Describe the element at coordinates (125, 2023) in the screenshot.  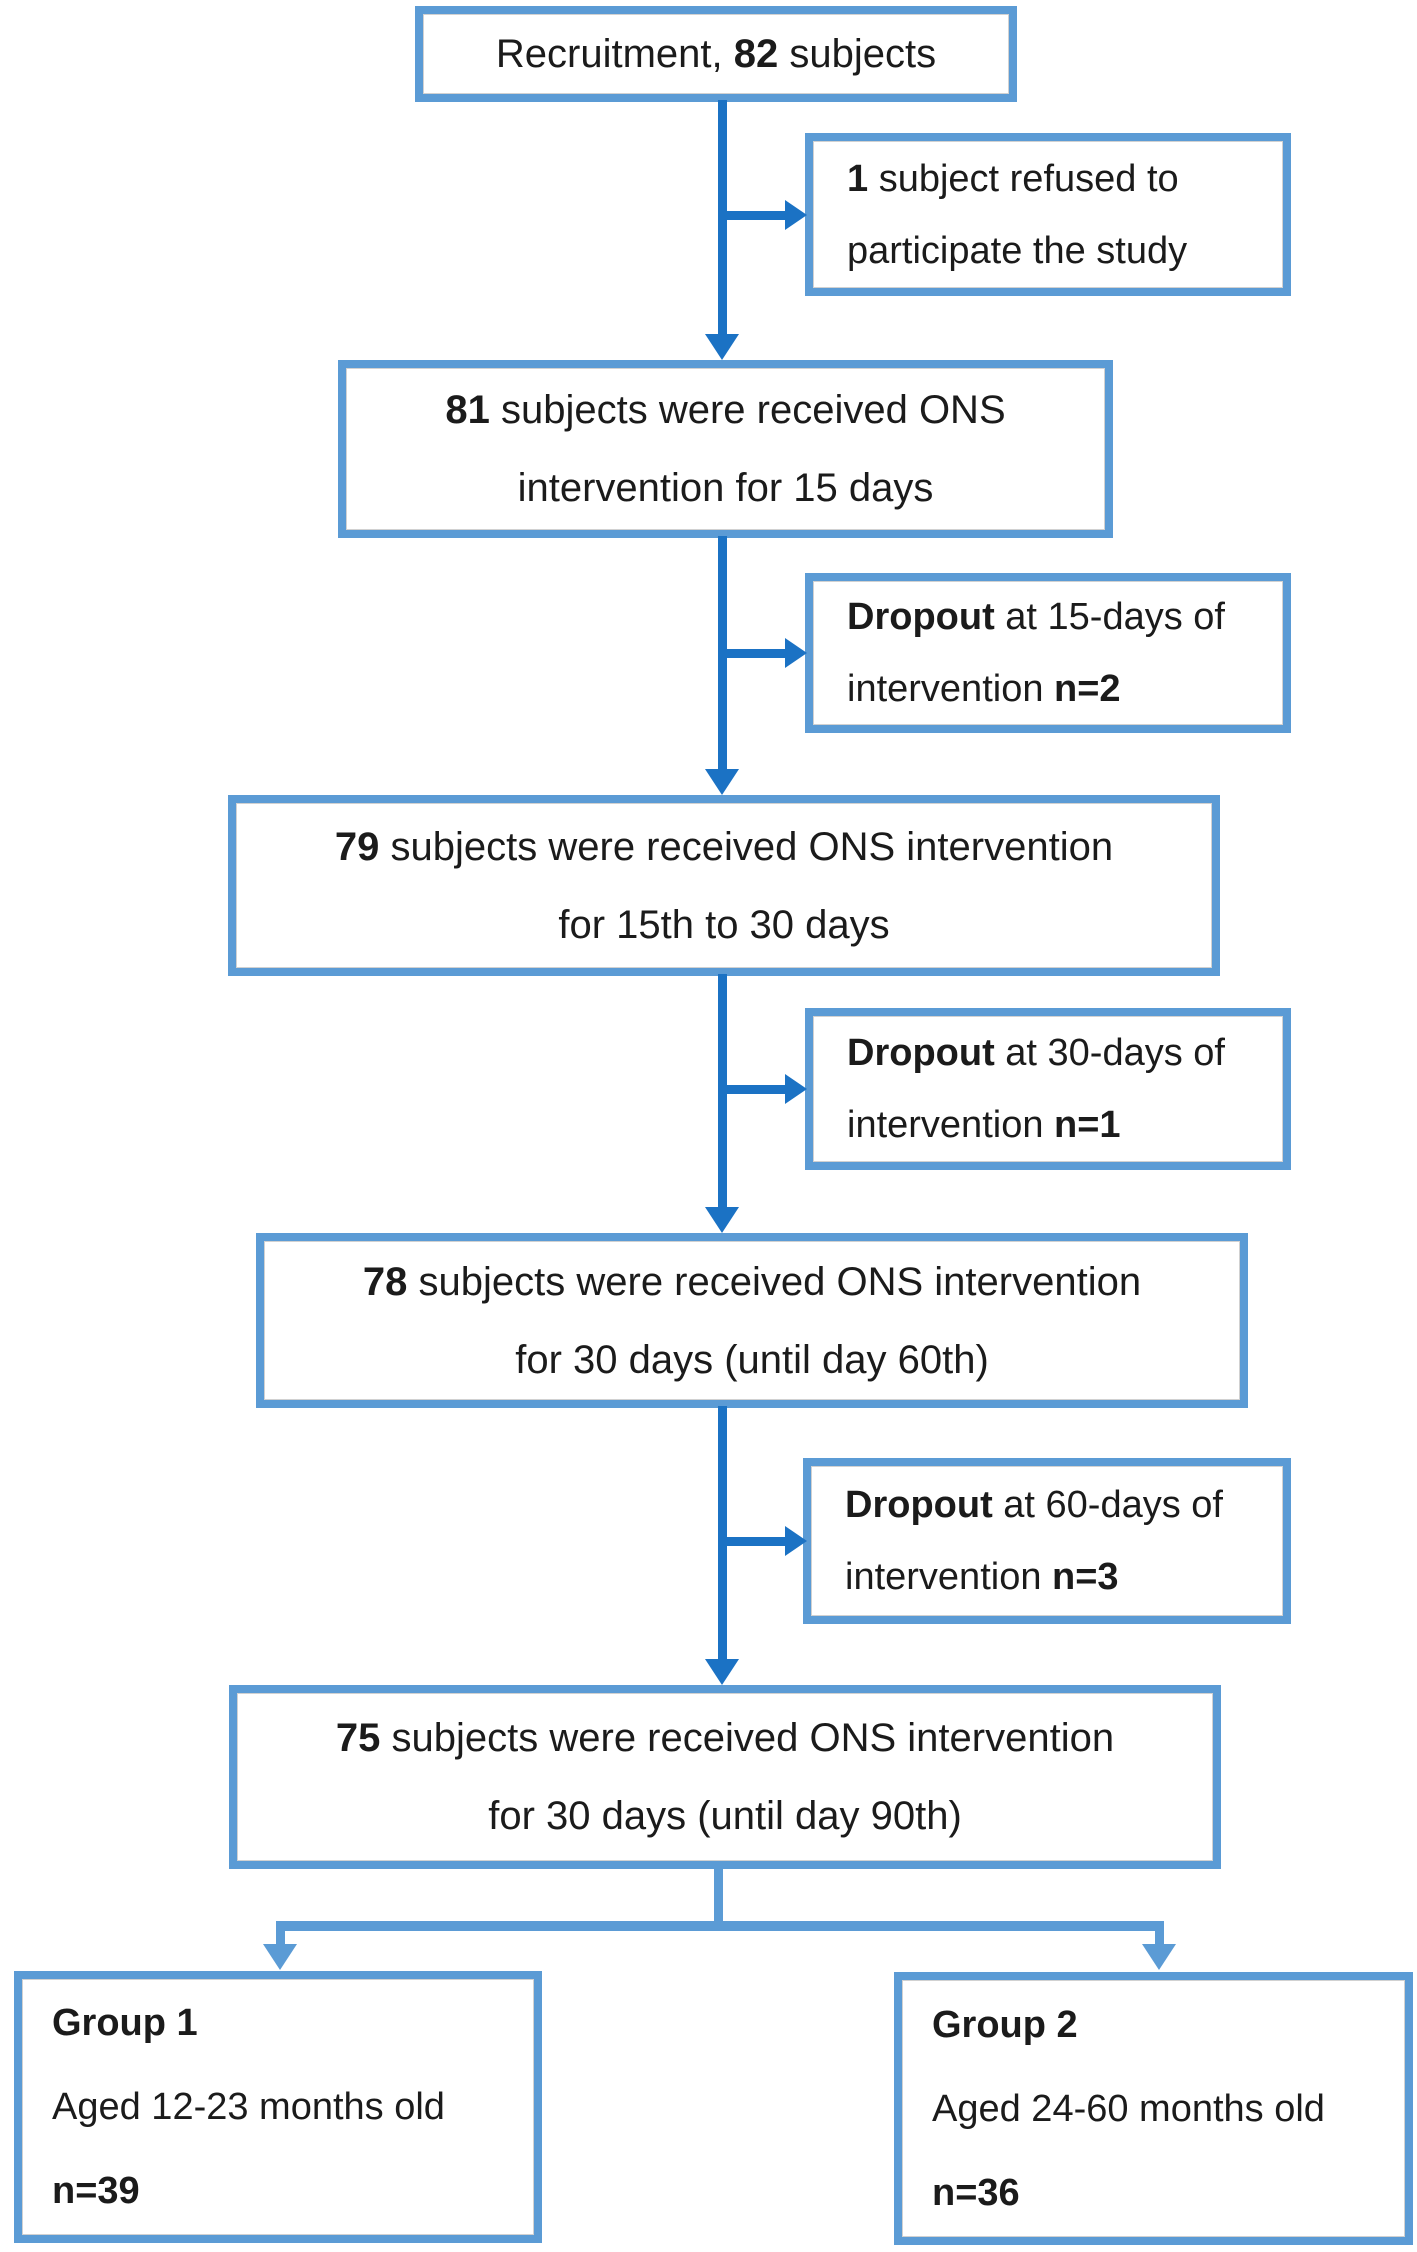
I see `box-text-line: Group 1` at that location.